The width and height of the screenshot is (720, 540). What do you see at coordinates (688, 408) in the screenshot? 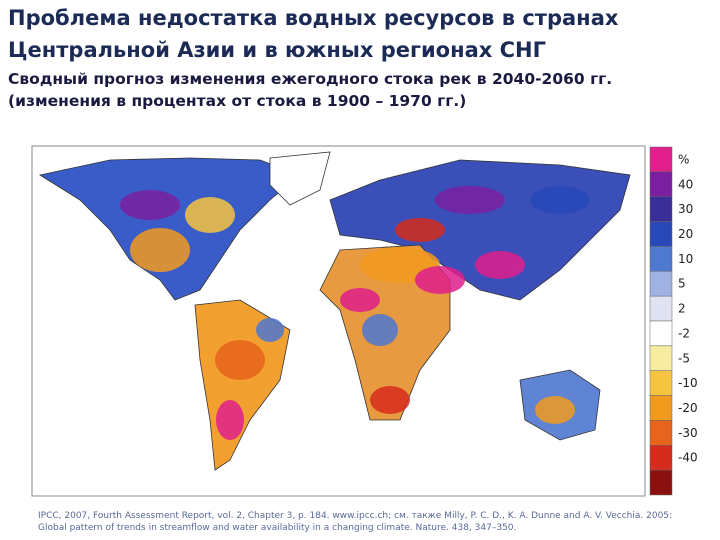
I see `legend-label: -20` at bounding box center [688, 408].